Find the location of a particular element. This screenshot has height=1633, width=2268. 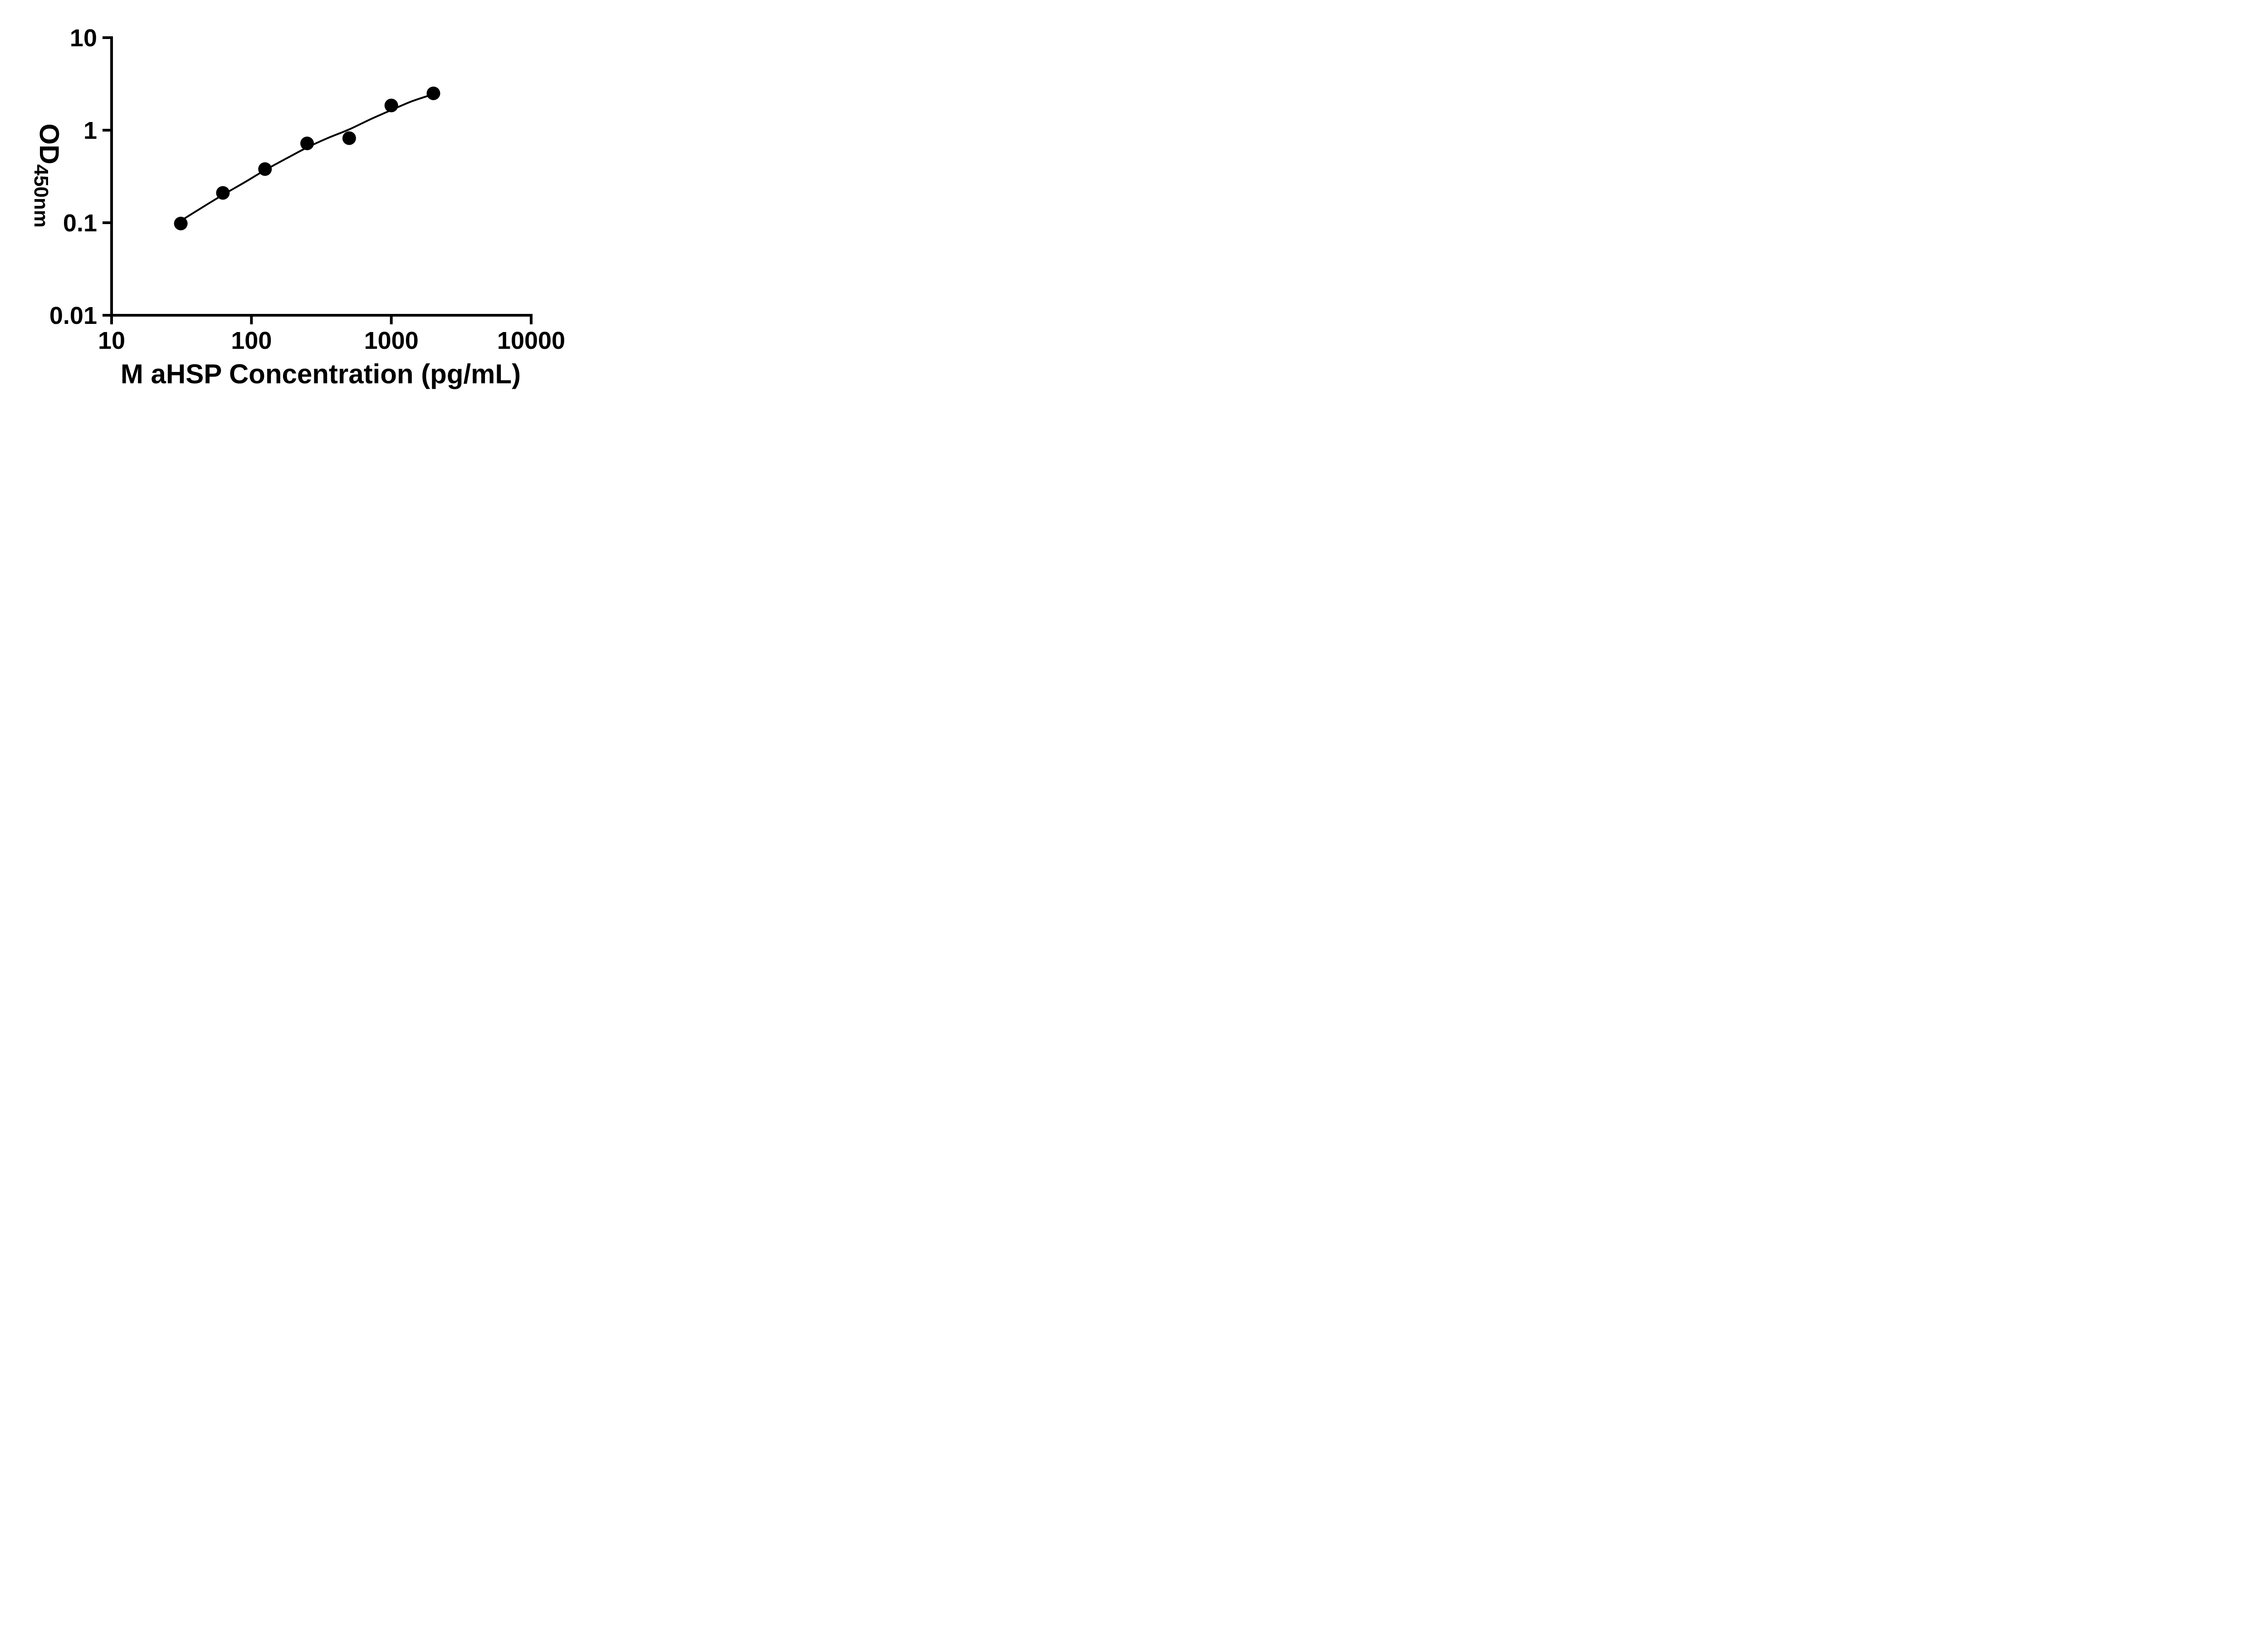

fit-curve is located at coordinates (308, 157).